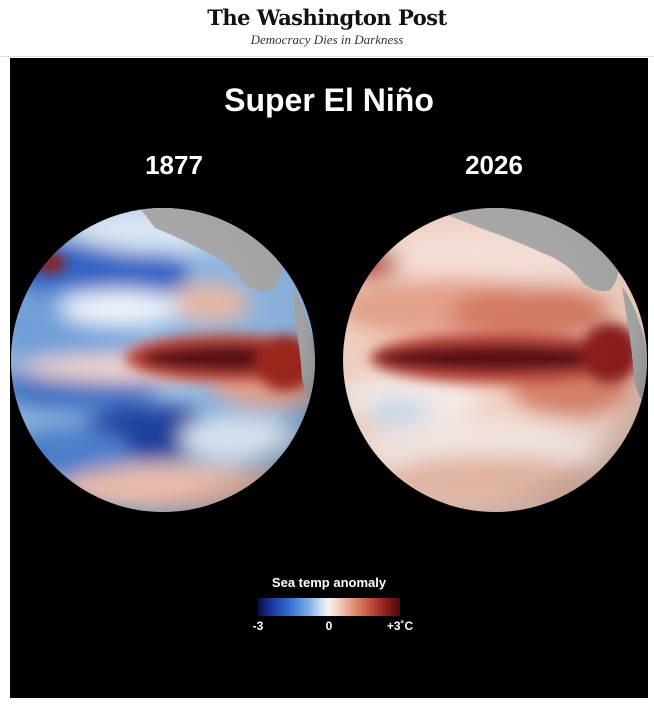 The height and width of the screenshot is (704, 654). What do you see at coordinates (400, 626) in the screenshot?
I see `legend-max-label: +3˚C` at bounding box center [400, 626].